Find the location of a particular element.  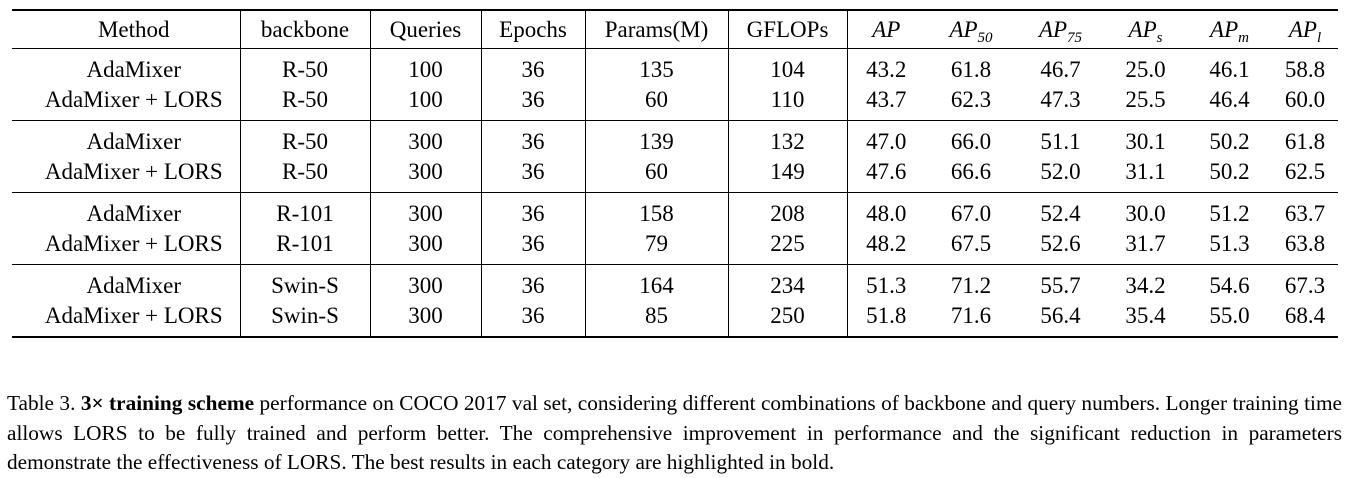

header-method: Method is located at coordinates (126, 29).